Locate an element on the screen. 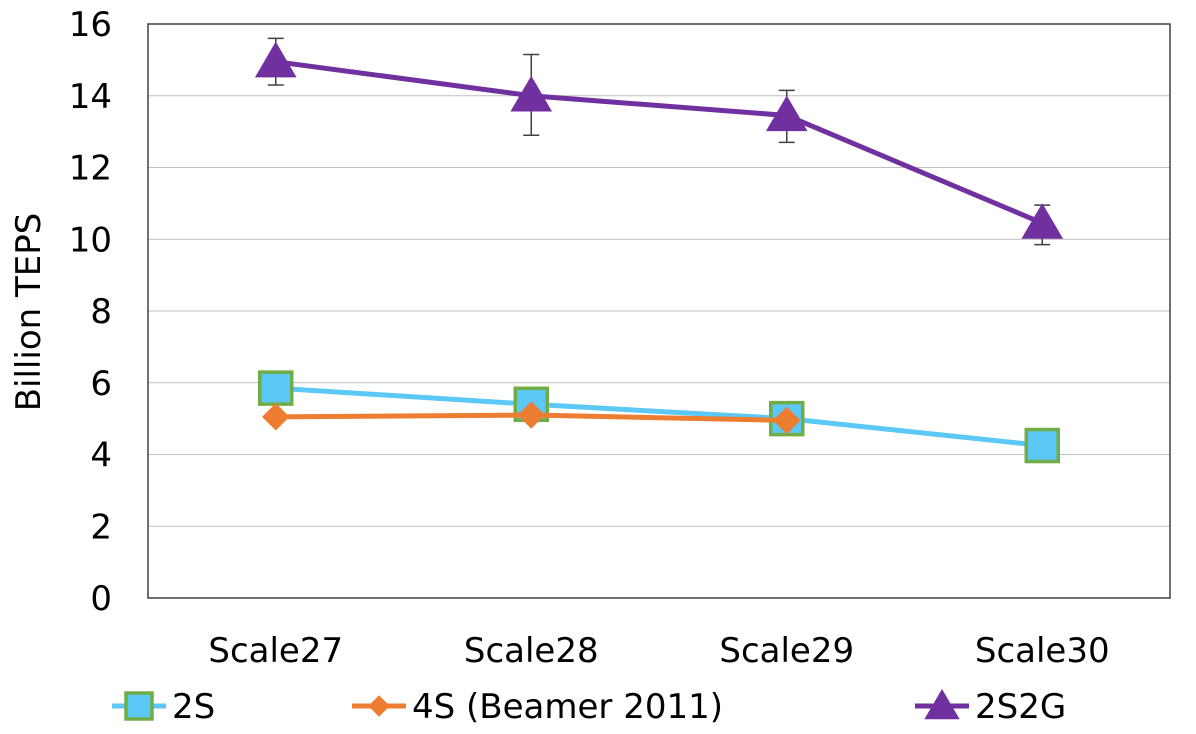  x-axis-ticks: Scale27 Scale28 Scale29 Scale30 is located at coordinates (658, 651).